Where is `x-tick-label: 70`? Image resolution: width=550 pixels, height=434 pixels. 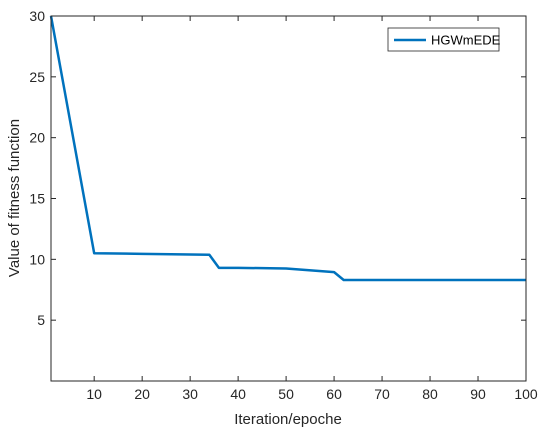
x-tick-label: 70 is located at coordinates (382, 394).